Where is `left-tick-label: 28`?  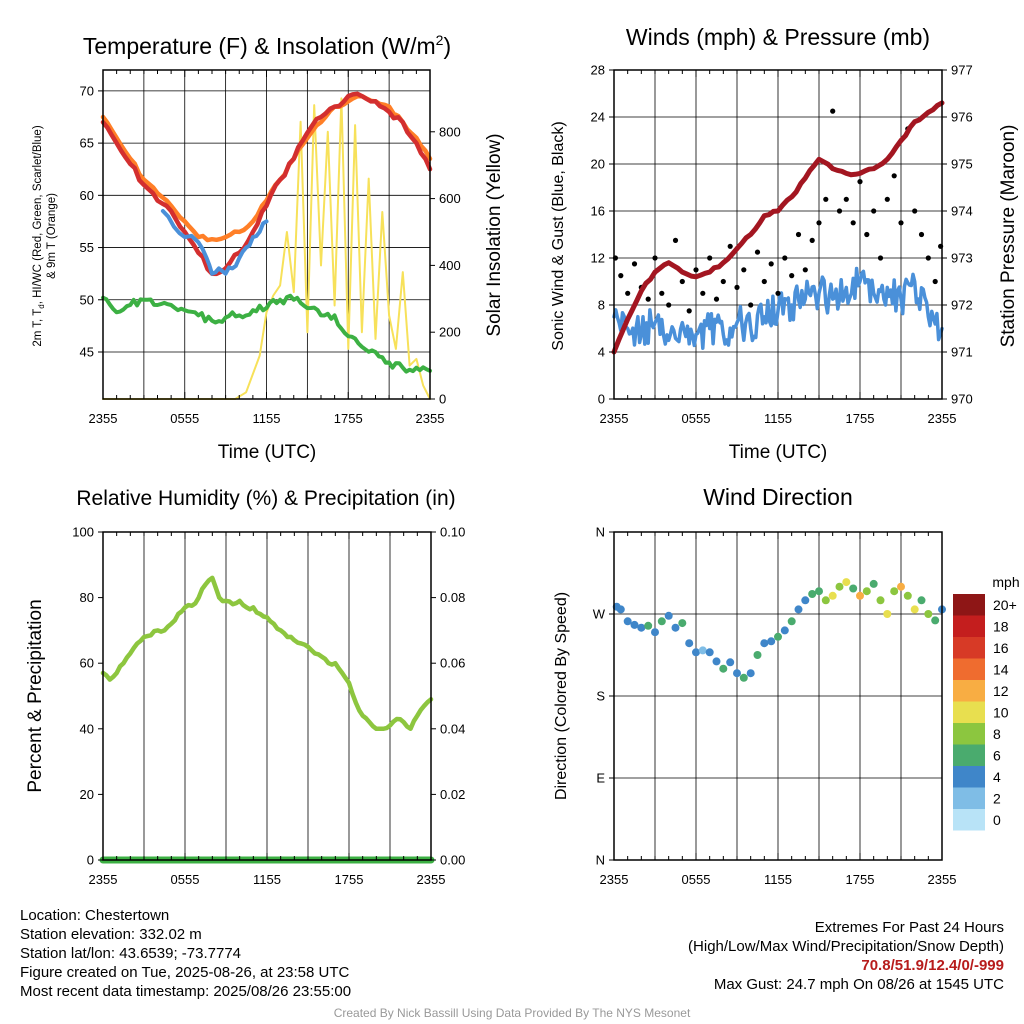
left-tick-label: 28 is located at coordinates (598, 70).